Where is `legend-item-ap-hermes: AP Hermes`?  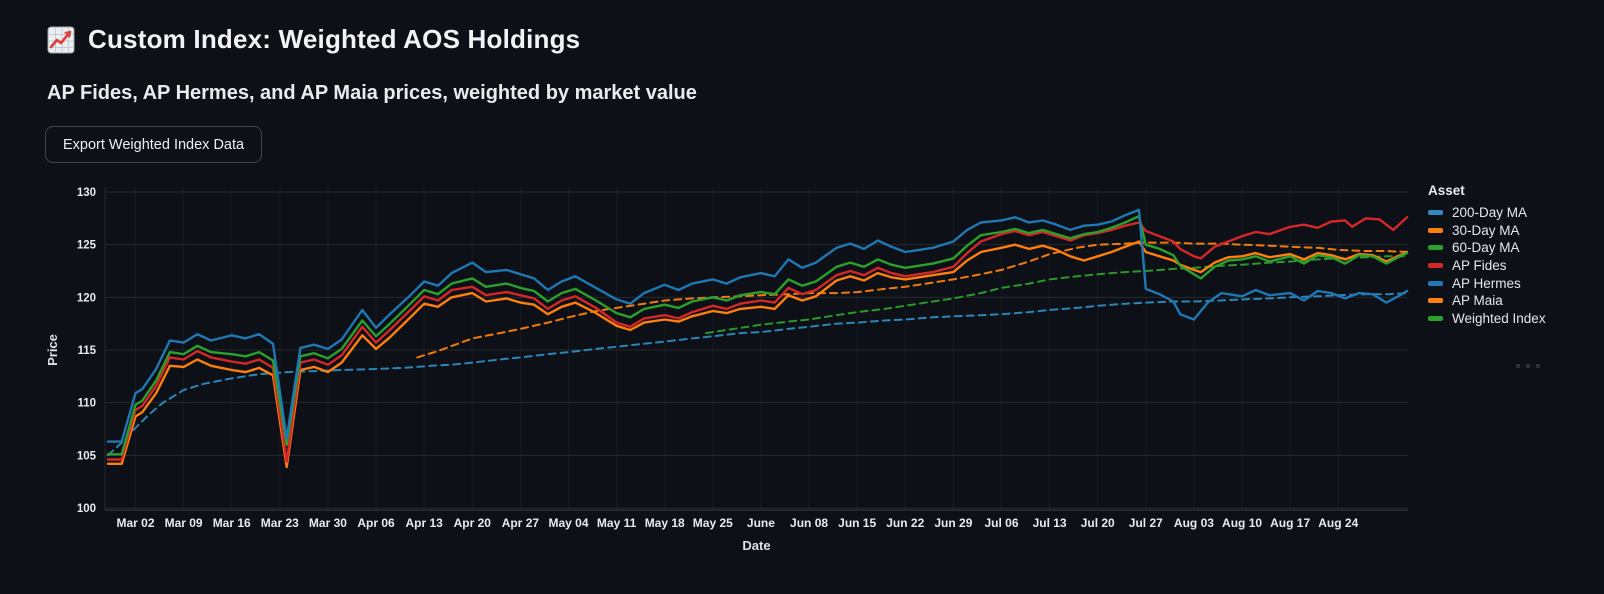
legend-item-ap-hermes: AP Hermes is located at coordinates (1513, 283).